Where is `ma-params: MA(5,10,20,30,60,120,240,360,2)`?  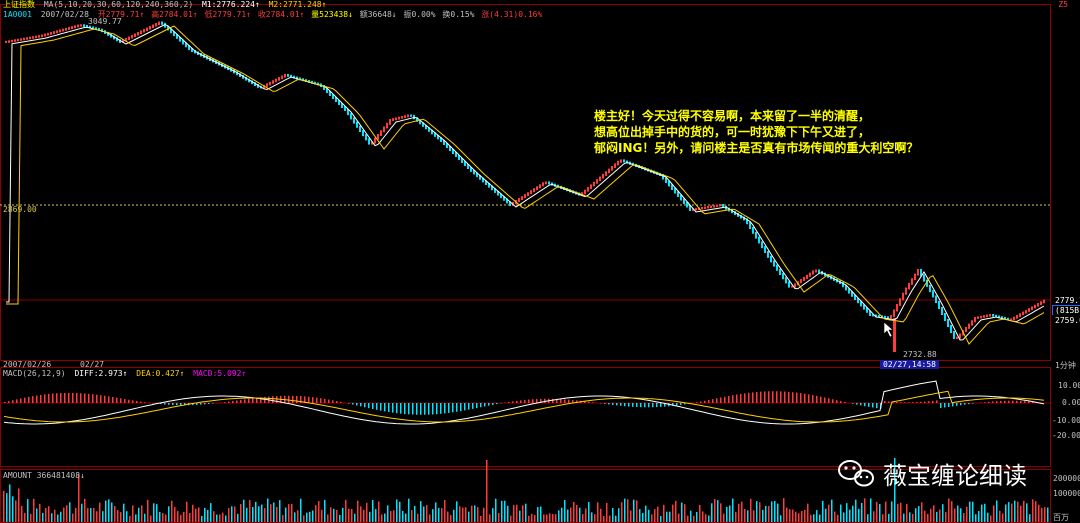
ma-params: MA(5,10,20,30,60,120,240,360,2) is located at coordinates (118, 4).